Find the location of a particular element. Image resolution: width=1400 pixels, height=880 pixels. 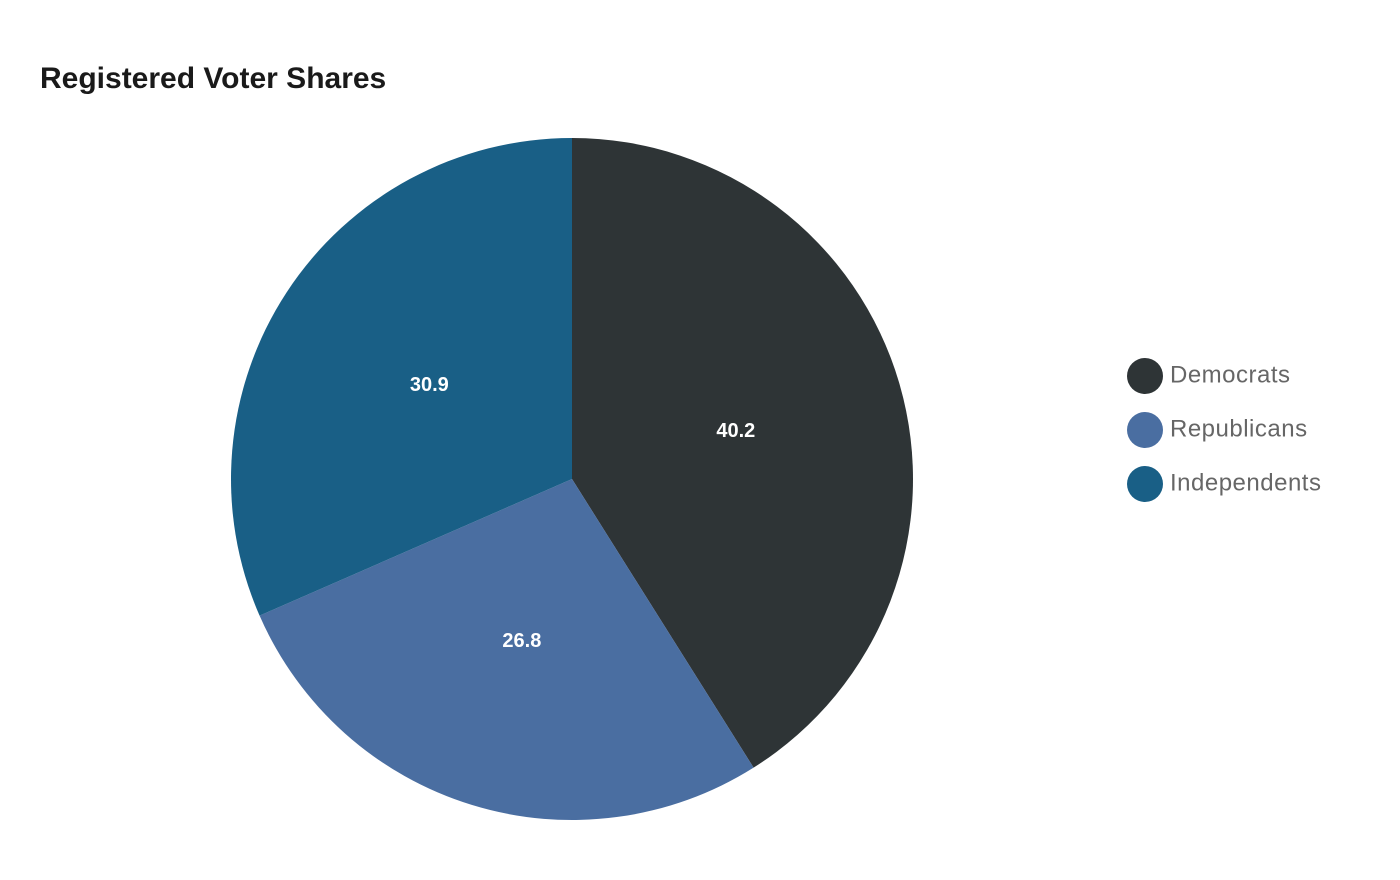

chart-title: Registered Voter Shares is located at coordinates (213, 78).